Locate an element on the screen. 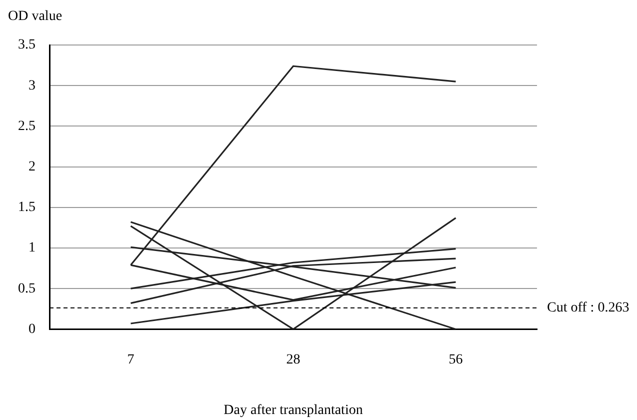 The width and height of the screenshot is (637, 420). x-axis-title: Day after transplantation is located at coordinates (293, 410).